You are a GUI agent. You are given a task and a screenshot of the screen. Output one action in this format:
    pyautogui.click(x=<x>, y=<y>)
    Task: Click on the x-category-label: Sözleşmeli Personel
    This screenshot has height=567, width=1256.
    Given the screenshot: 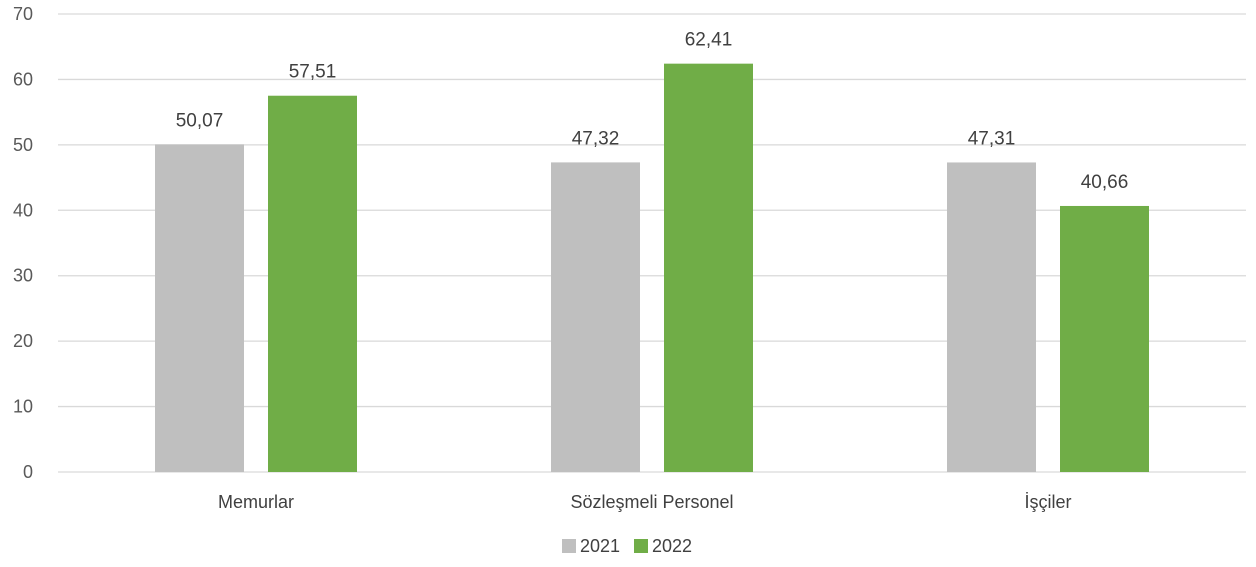 What is the action you would take?
    pyautogui.click(x=651, y=502)
    